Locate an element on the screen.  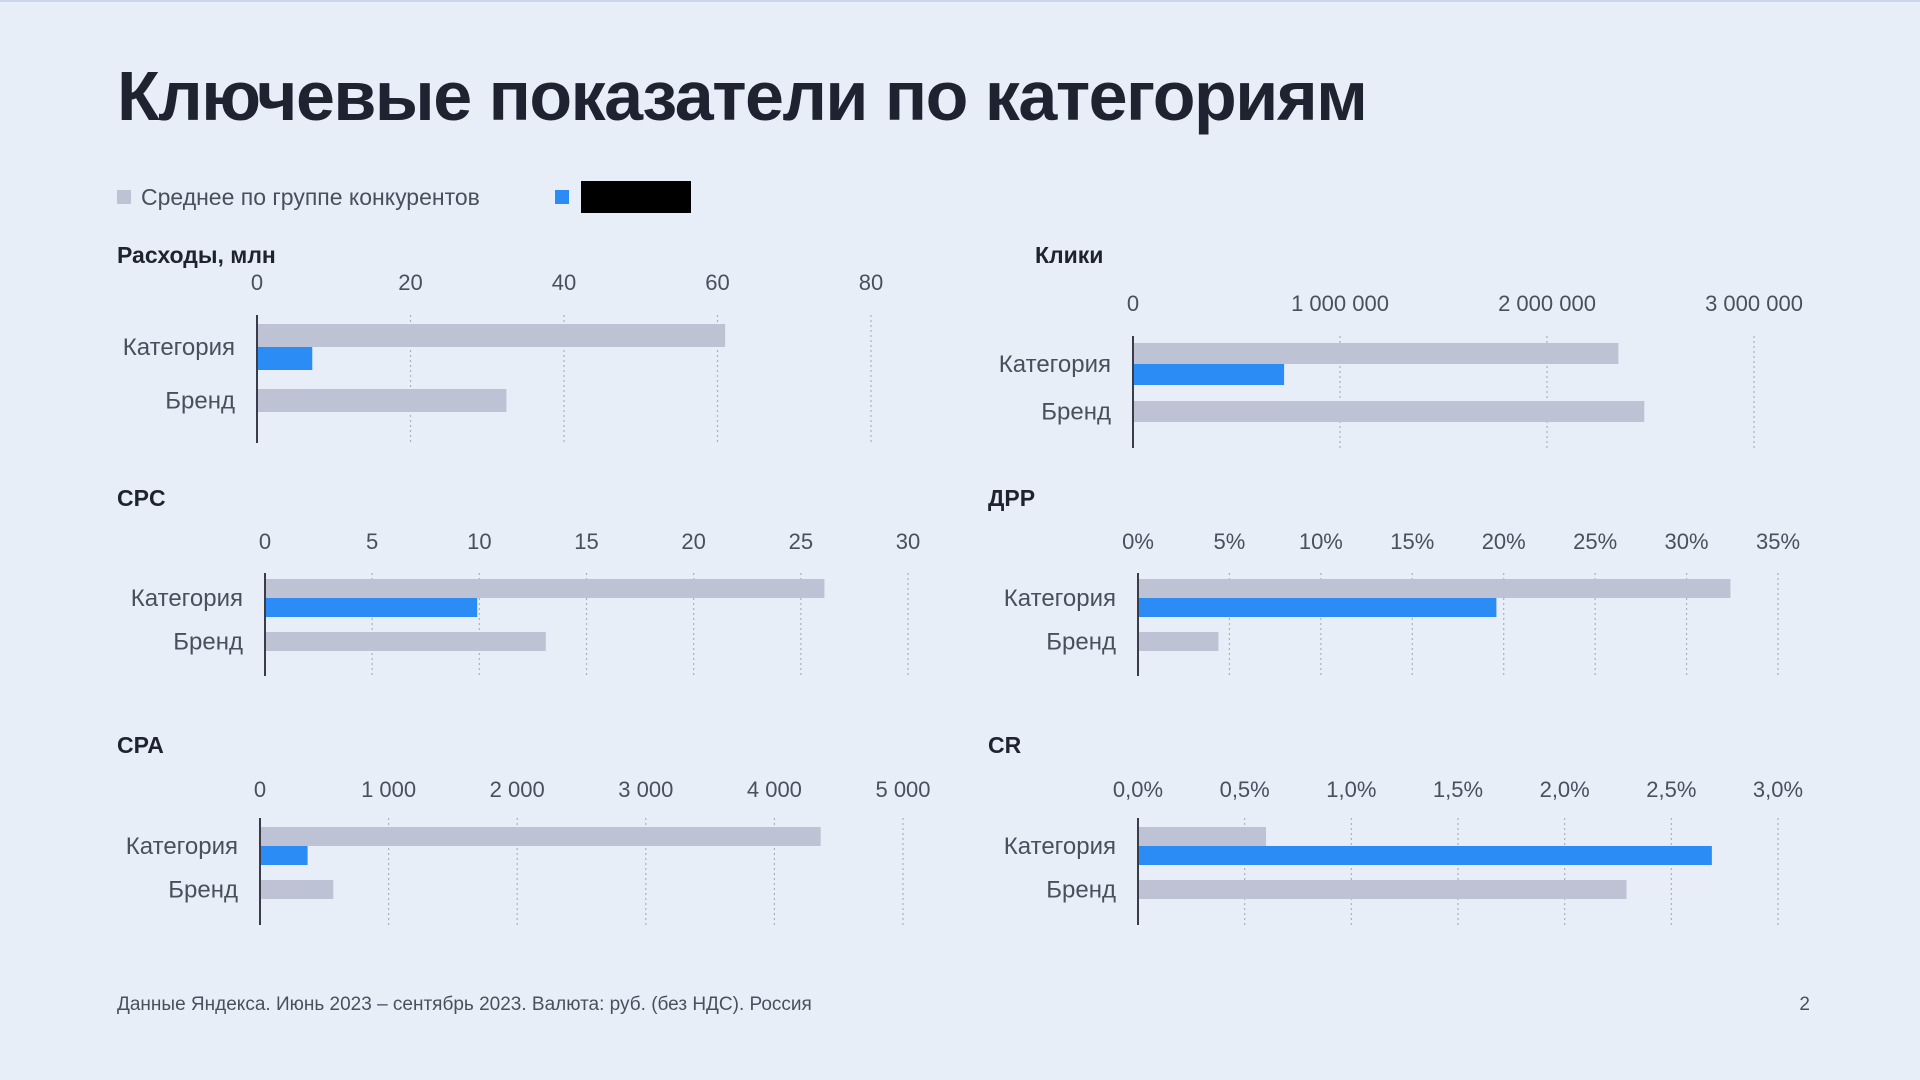
chart-drr: ДРР 0% 5% 10% 15% 20% 25% 30% 35% Категория Бренд is located at coordinates (1394, 580).